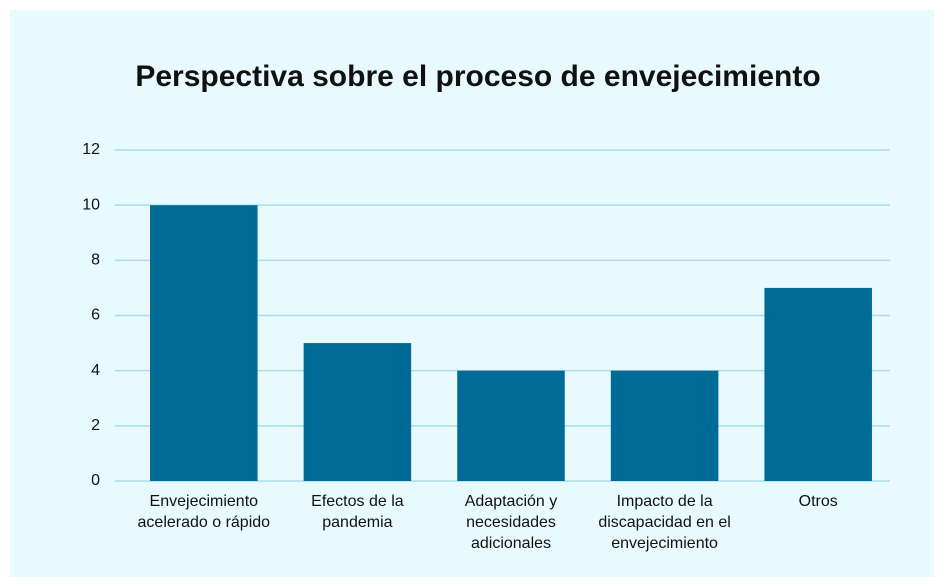 The image size is (944, 587). Describe the element at coordinates (91, 204) in the screenshot. I see `y-tick-label: 10` at that location.